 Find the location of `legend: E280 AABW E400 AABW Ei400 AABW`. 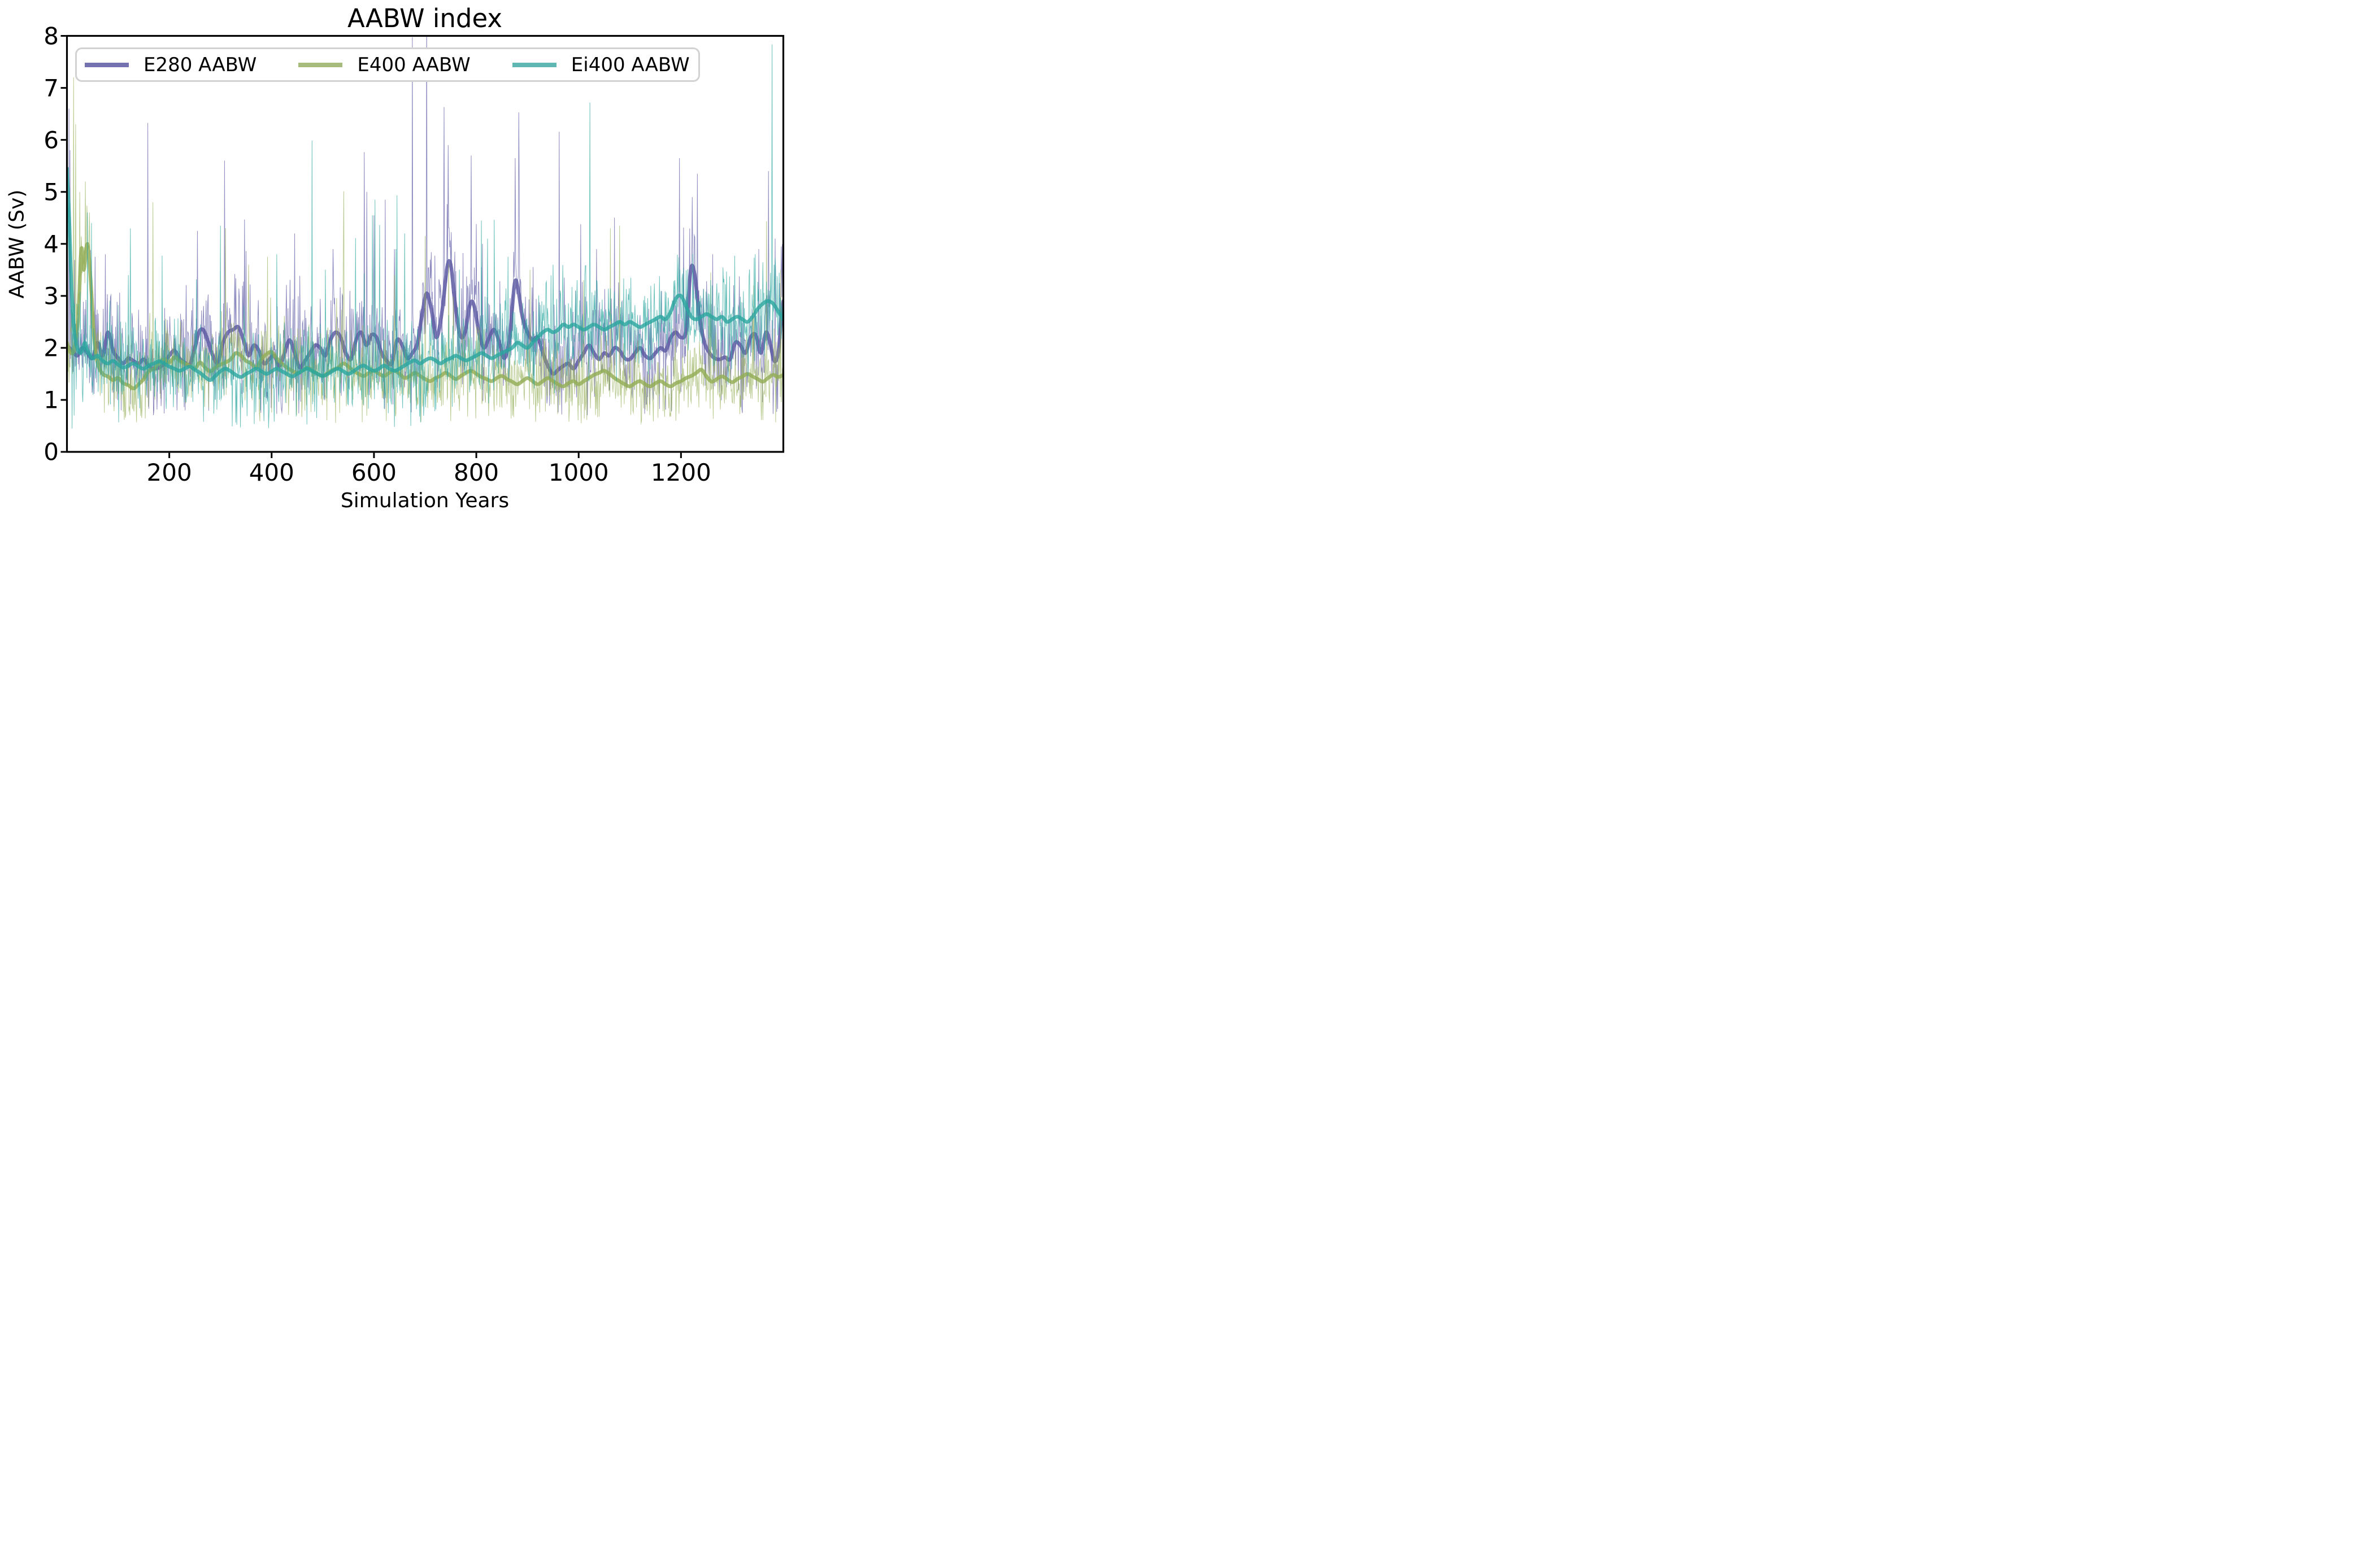

legend: E280 AABW E400 AABW Ei400 AABW is located at coordinates (388, 64).